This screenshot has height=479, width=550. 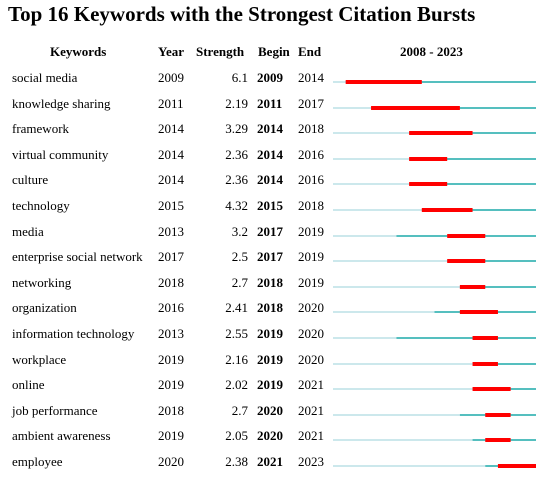 What do you see at coordinates (171, 77) in the screenshot?
I see `year-value: 2009` at bounding box center [171, 77].